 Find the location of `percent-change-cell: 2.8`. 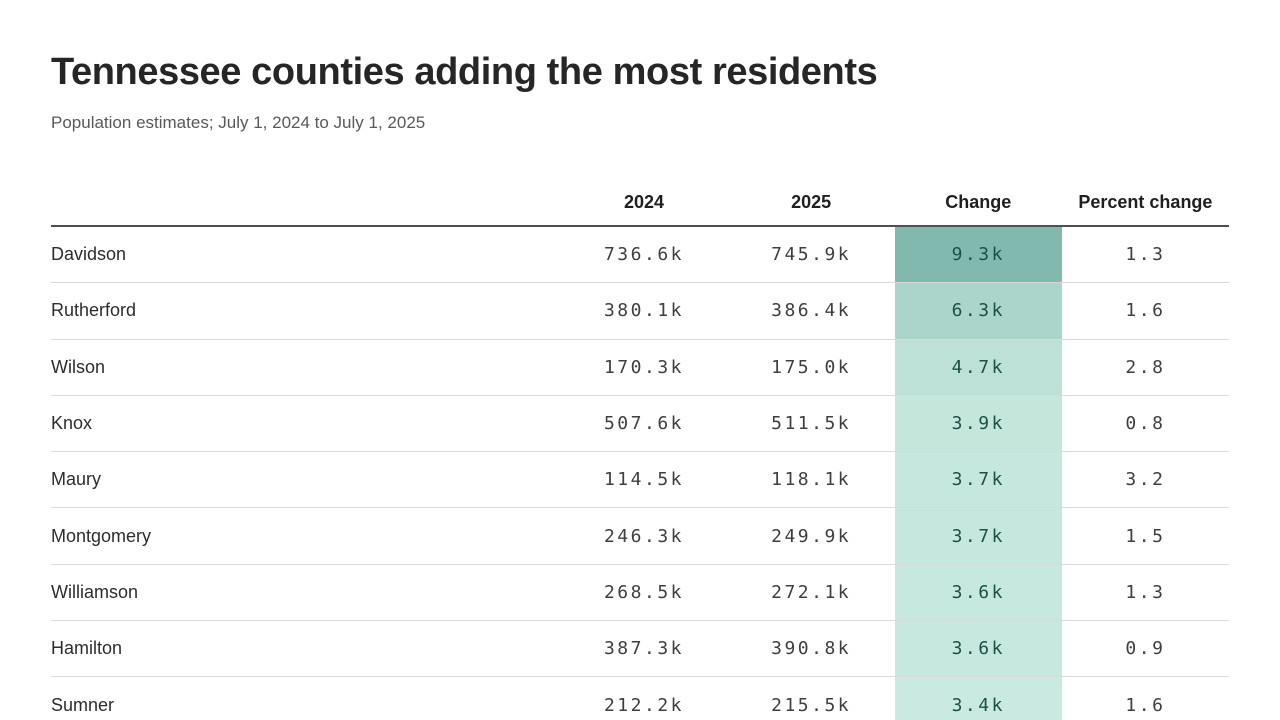

percent-change-cell: 2.8 is located at coordinates (1145, 367).